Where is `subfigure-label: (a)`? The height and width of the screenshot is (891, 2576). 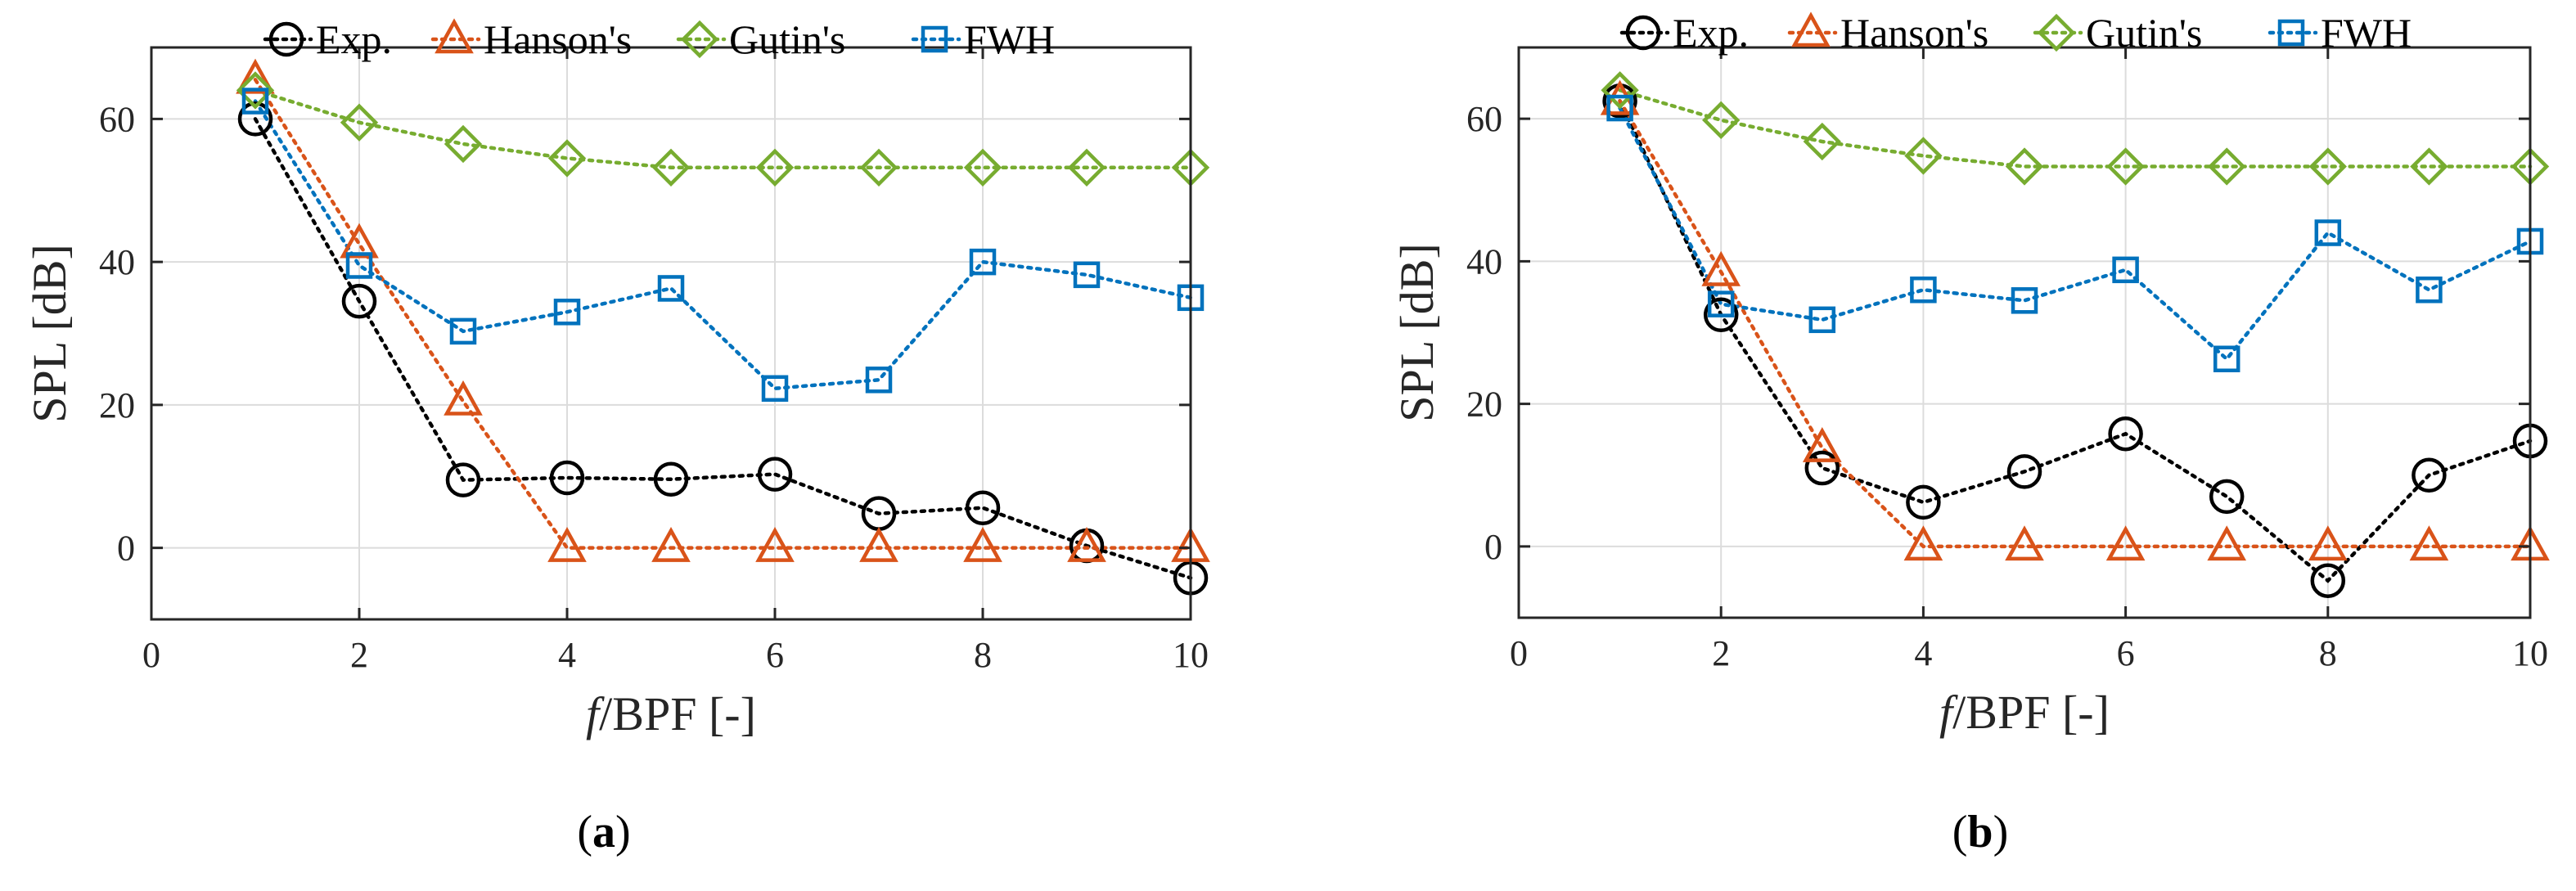 subfigure-label: (a) is located at coordinates (603, 832).